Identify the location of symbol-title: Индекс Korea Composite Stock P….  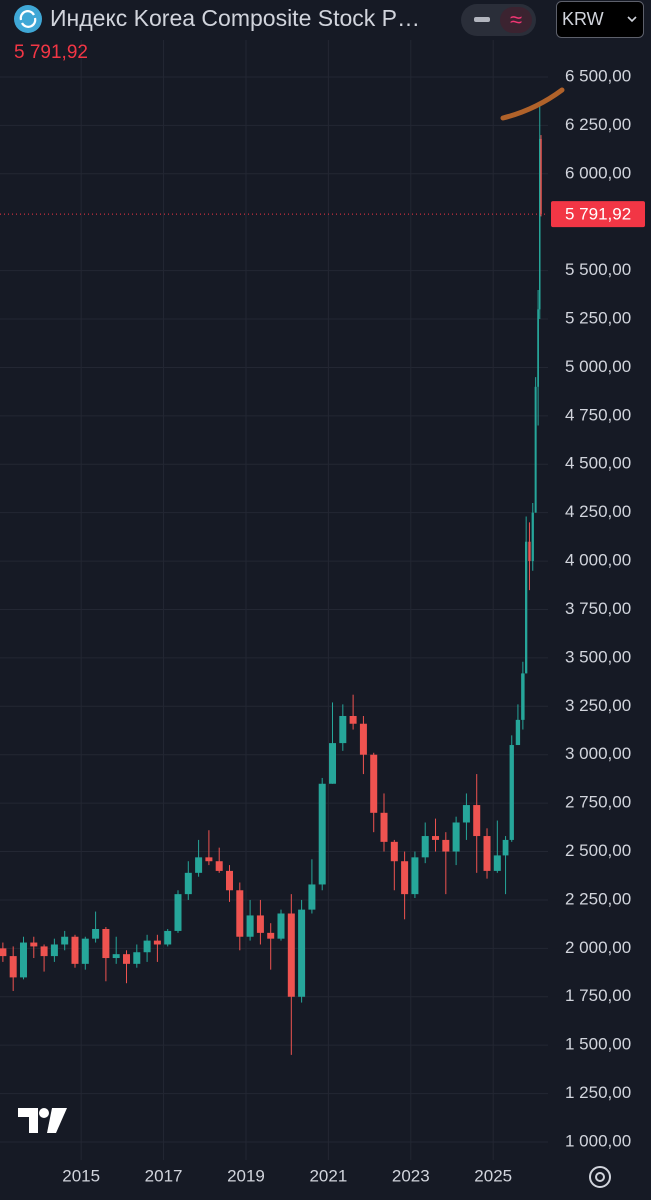
(235, 18).